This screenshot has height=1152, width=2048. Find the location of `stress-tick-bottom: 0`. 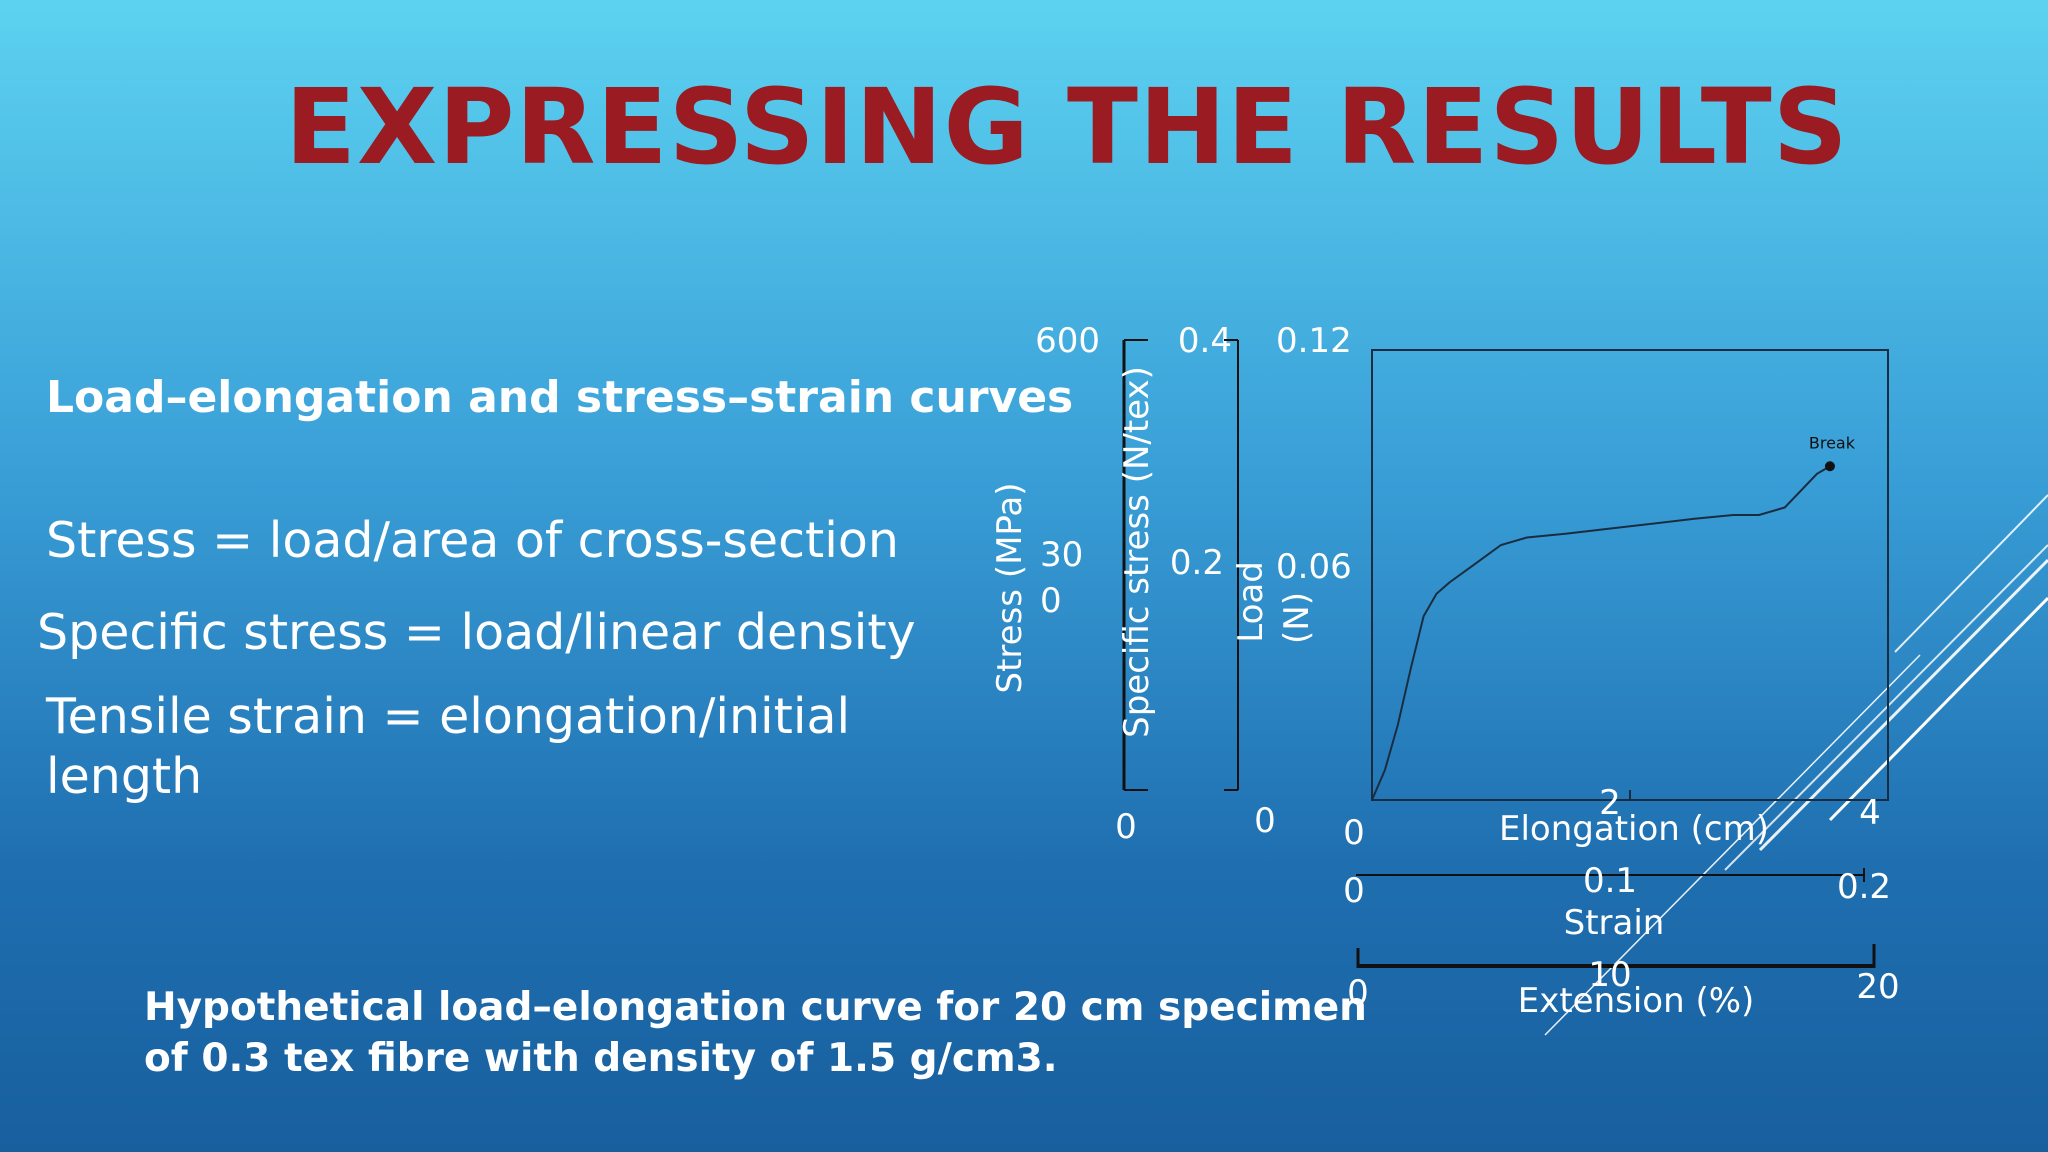

stress-tick-bottom: 0 is located at coordinates (1126, 827).